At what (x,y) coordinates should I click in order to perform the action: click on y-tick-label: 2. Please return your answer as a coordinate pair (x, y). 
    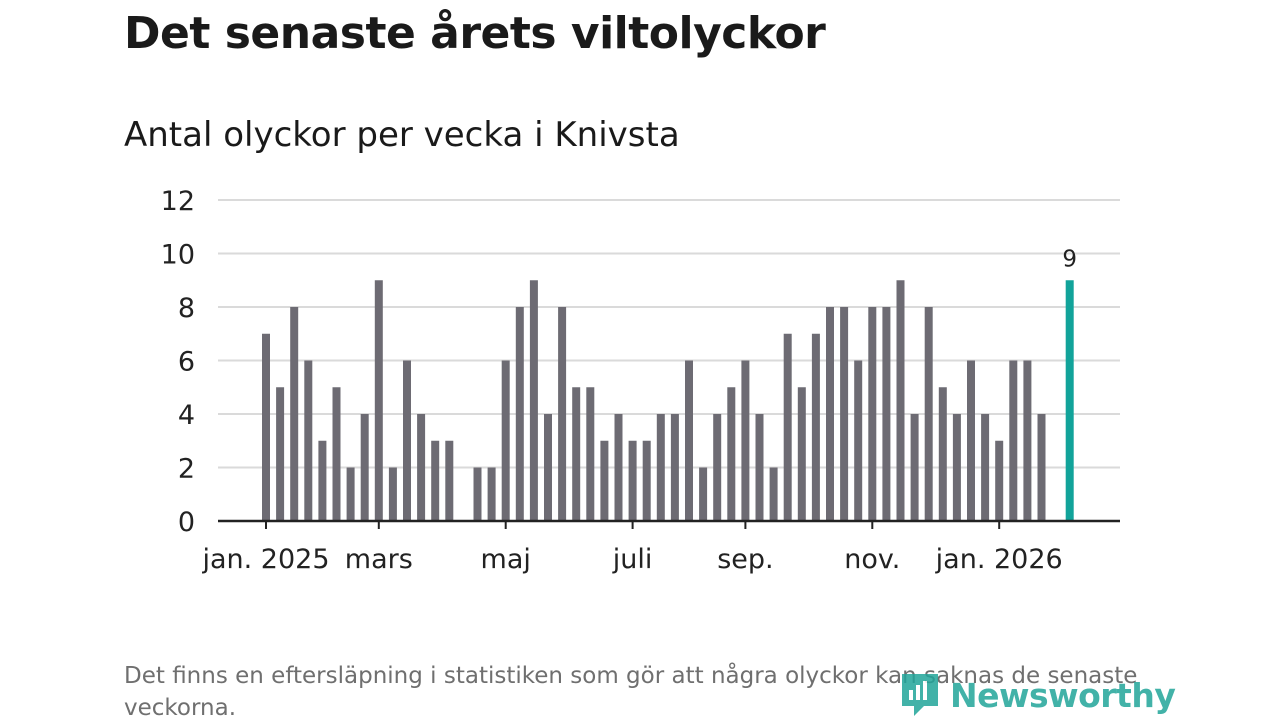
    Looking at the image, I should click on (186, 469).